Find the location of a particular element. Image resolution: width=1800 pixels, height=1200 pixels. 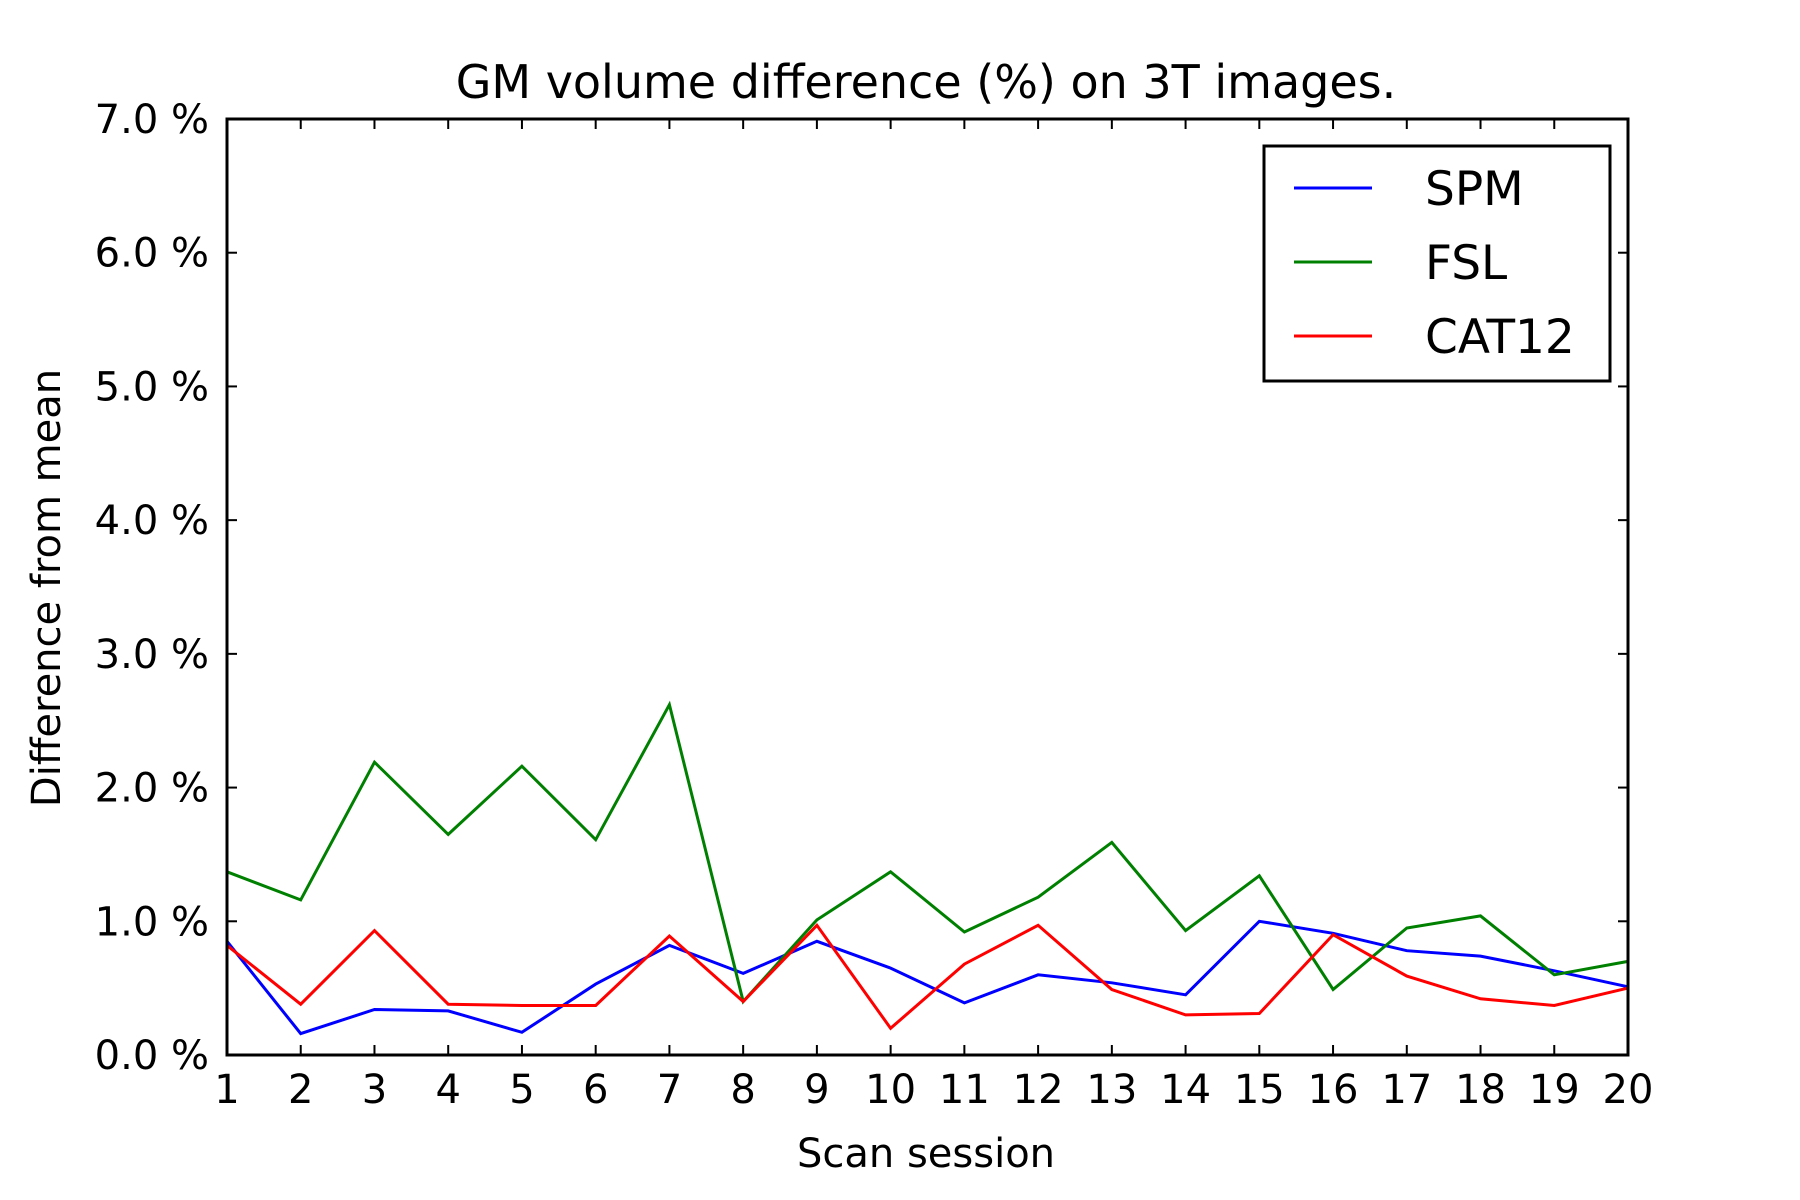

y-tick-label: 7.0 % is located at coordinates (152, 120).